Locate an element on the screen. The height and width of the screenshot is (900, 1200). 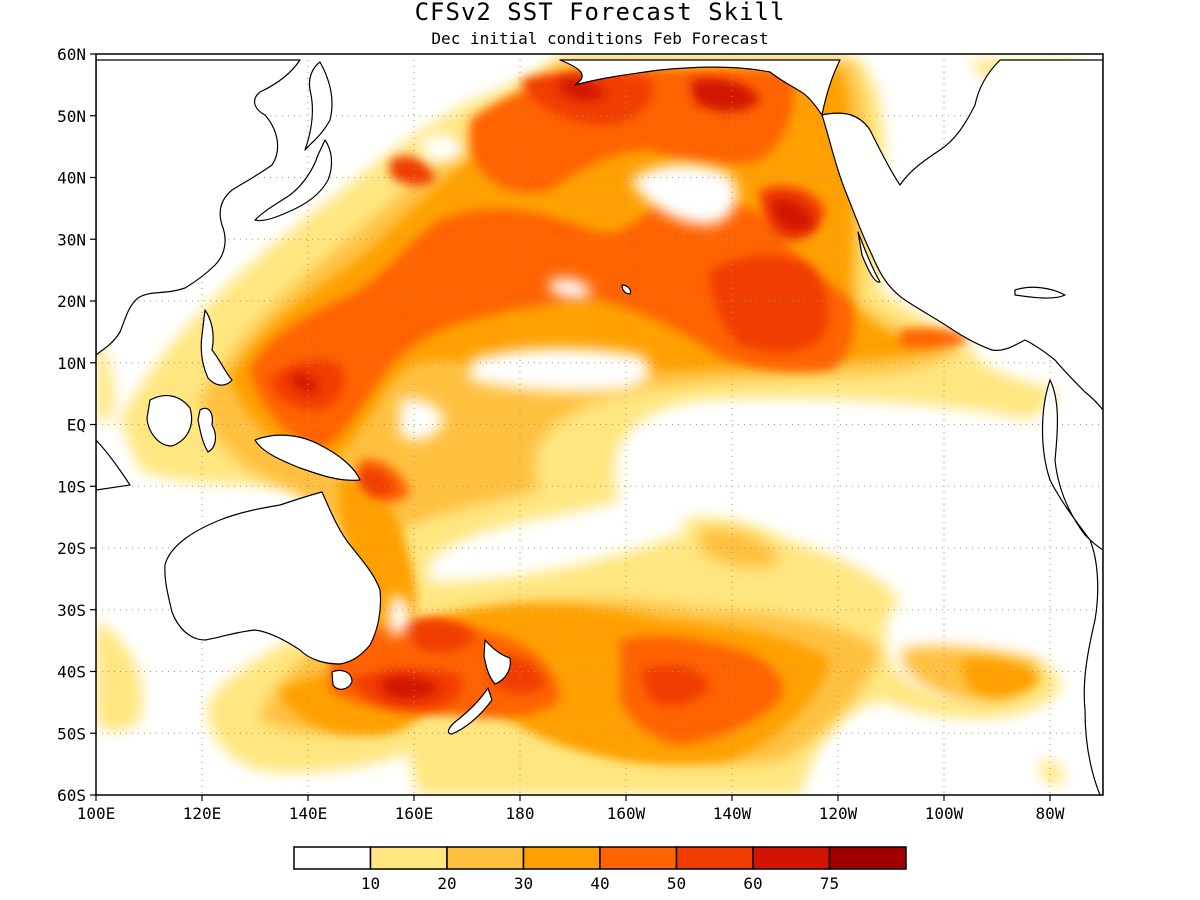
landmass-tasmania is located at coordinates (342, 679).